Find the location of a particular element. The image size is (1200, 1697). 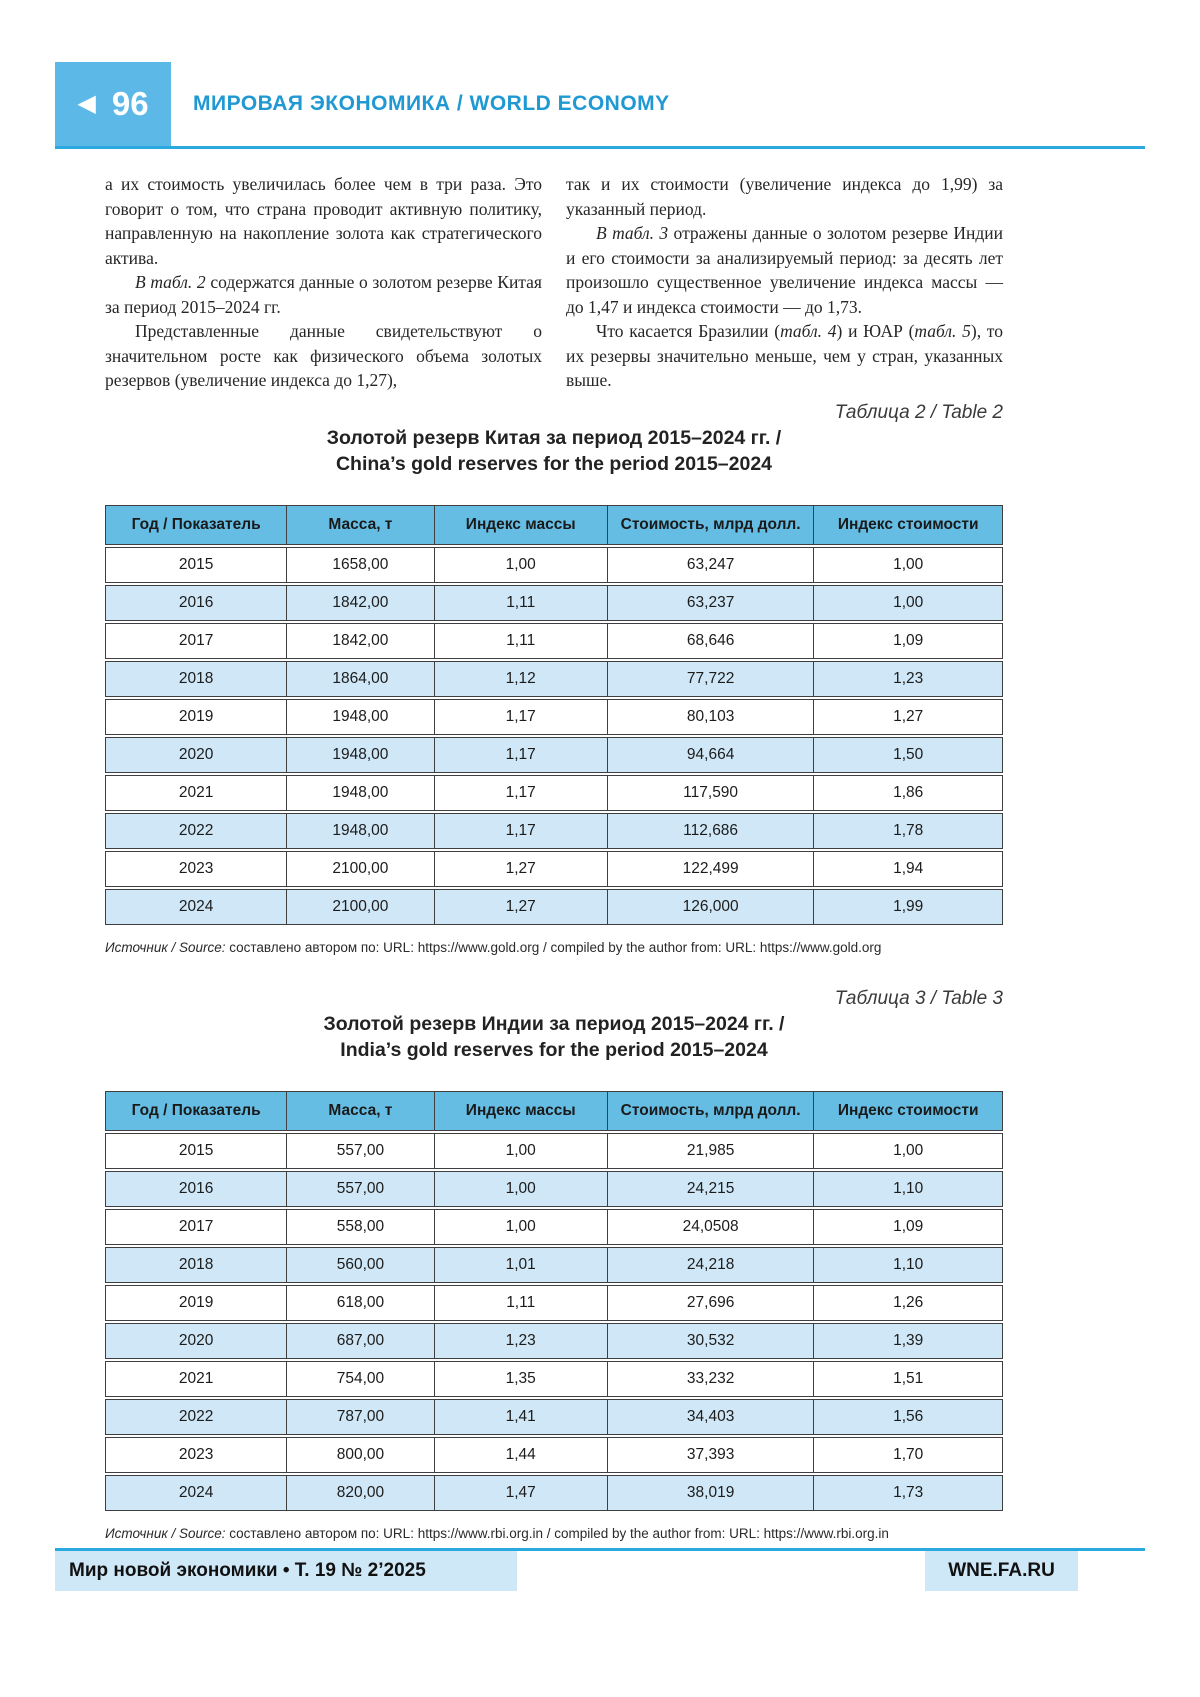

table-cell: 1,01 is located at coordinates (521, 1264).